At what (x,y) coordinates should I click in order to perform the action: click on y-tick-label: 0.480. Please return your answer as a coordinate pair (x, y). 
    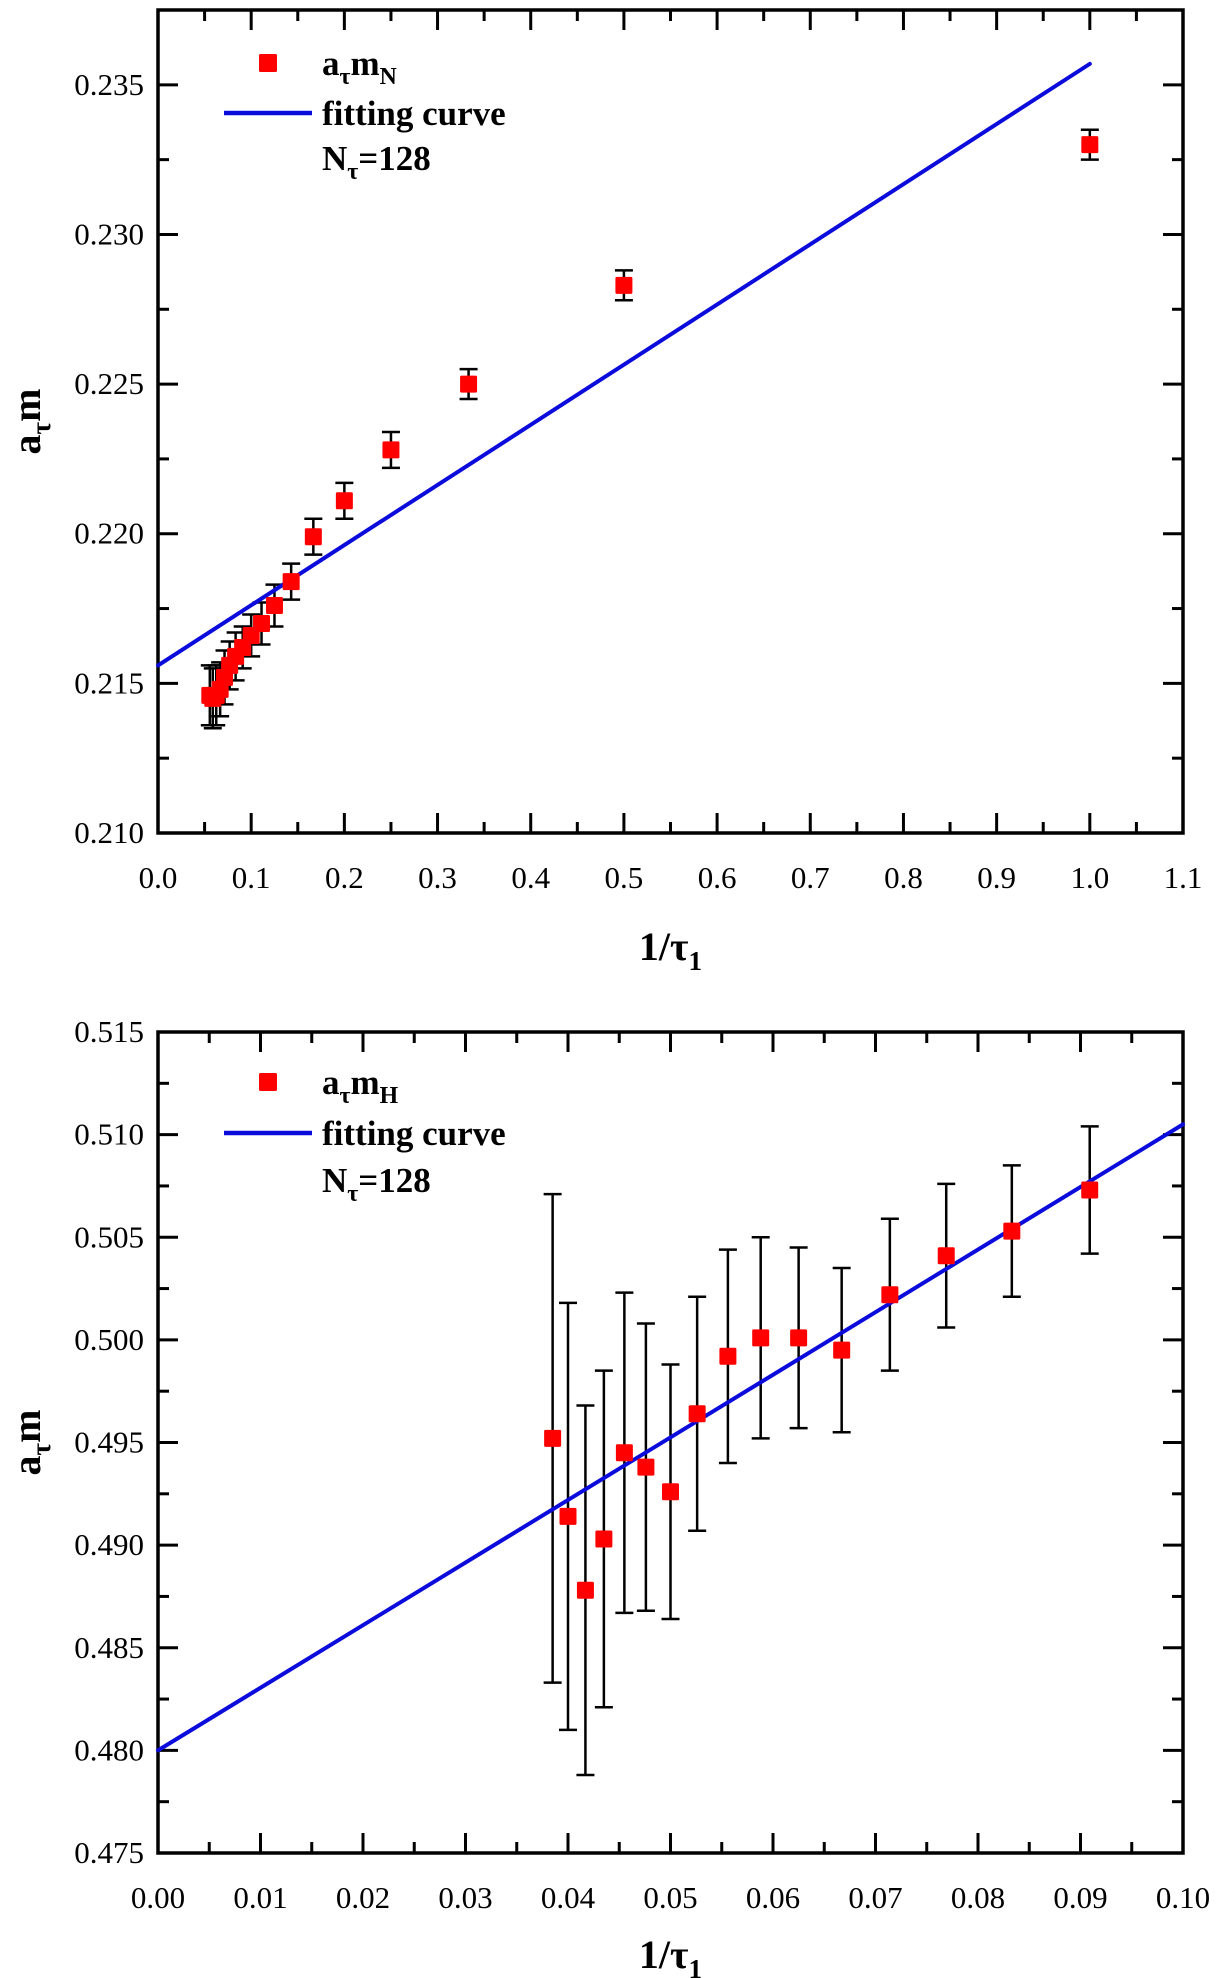
    Looking at the image, I should click on (109, 1749).